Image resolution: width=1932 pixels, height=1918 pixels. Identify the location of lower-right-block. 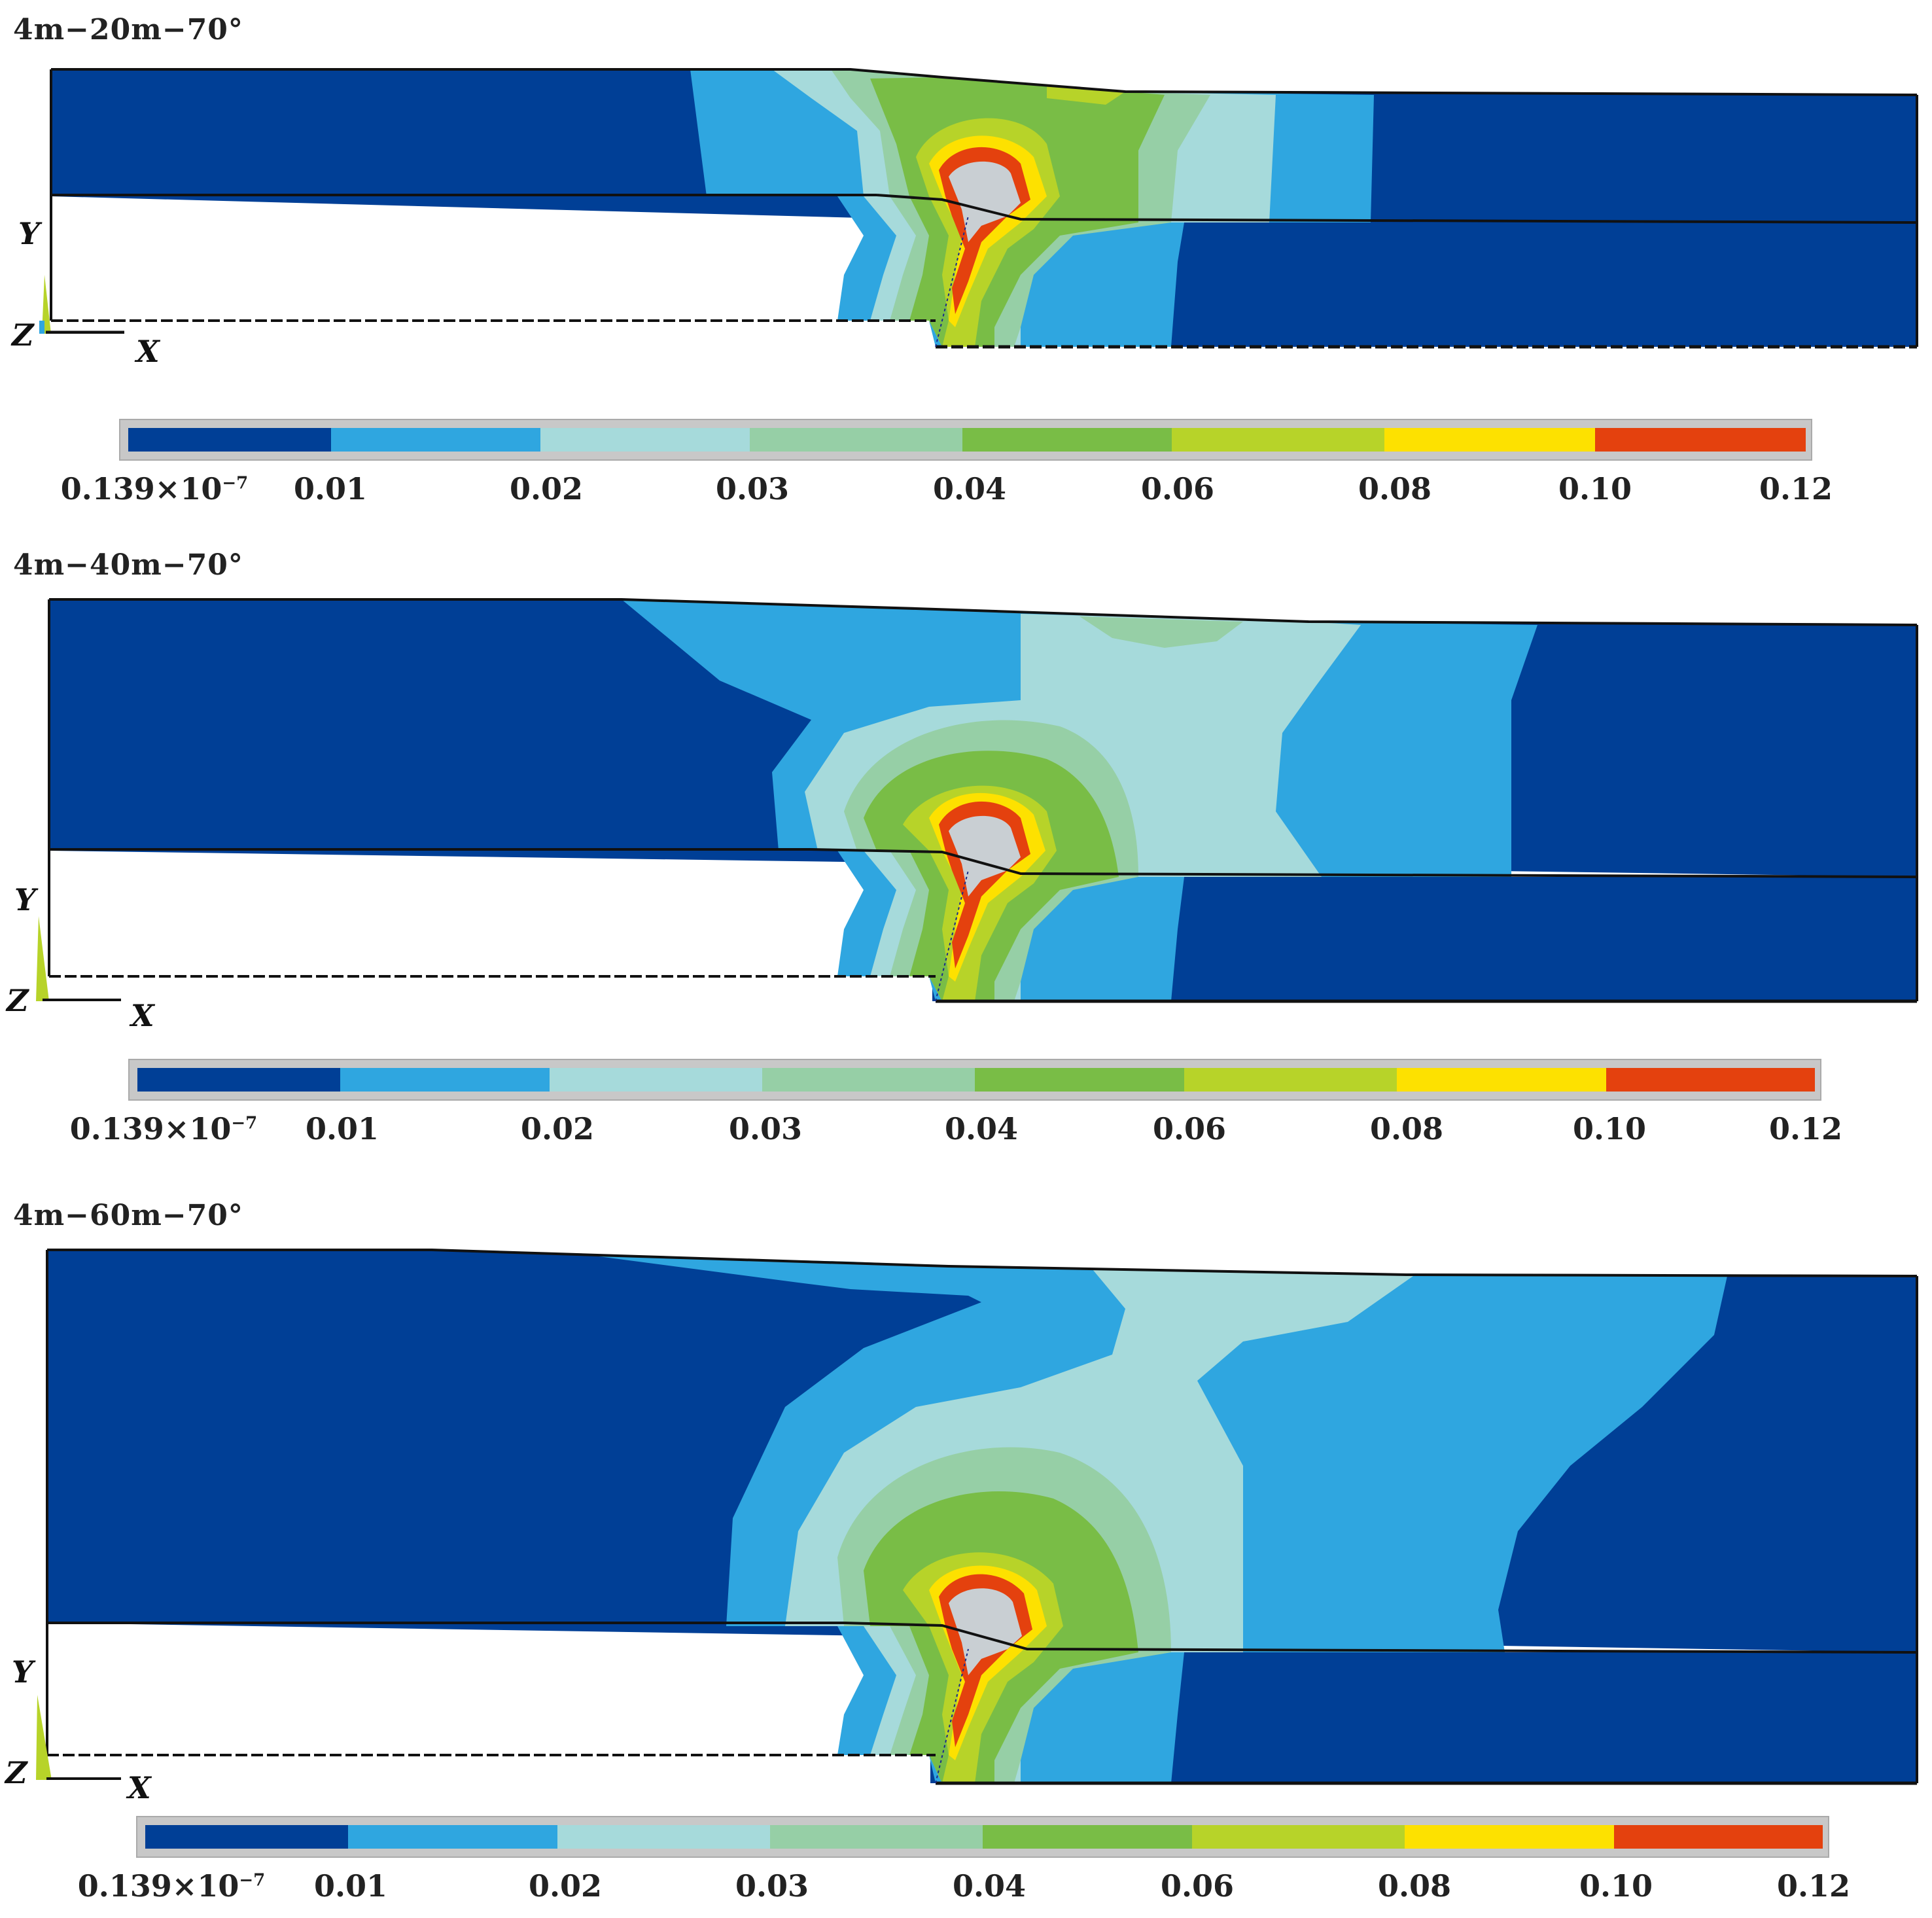
(1426, 285).